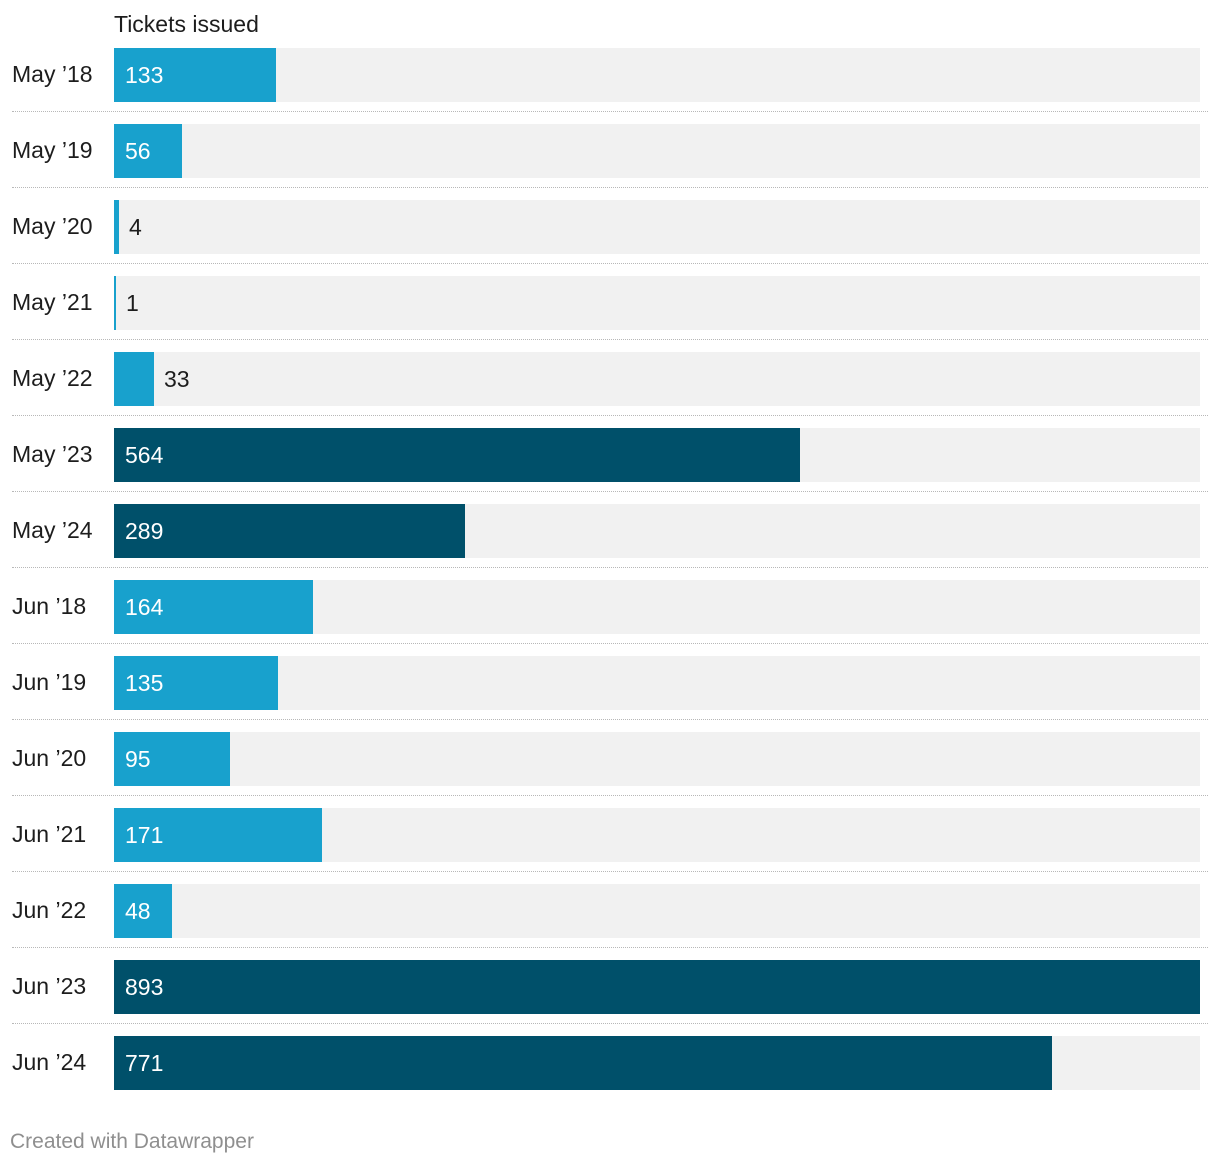 This screenshot has width=1220, height=1166. Describe the element at coordinates (144, 455) in the screenshot. I see `value-label: 564` at that location.